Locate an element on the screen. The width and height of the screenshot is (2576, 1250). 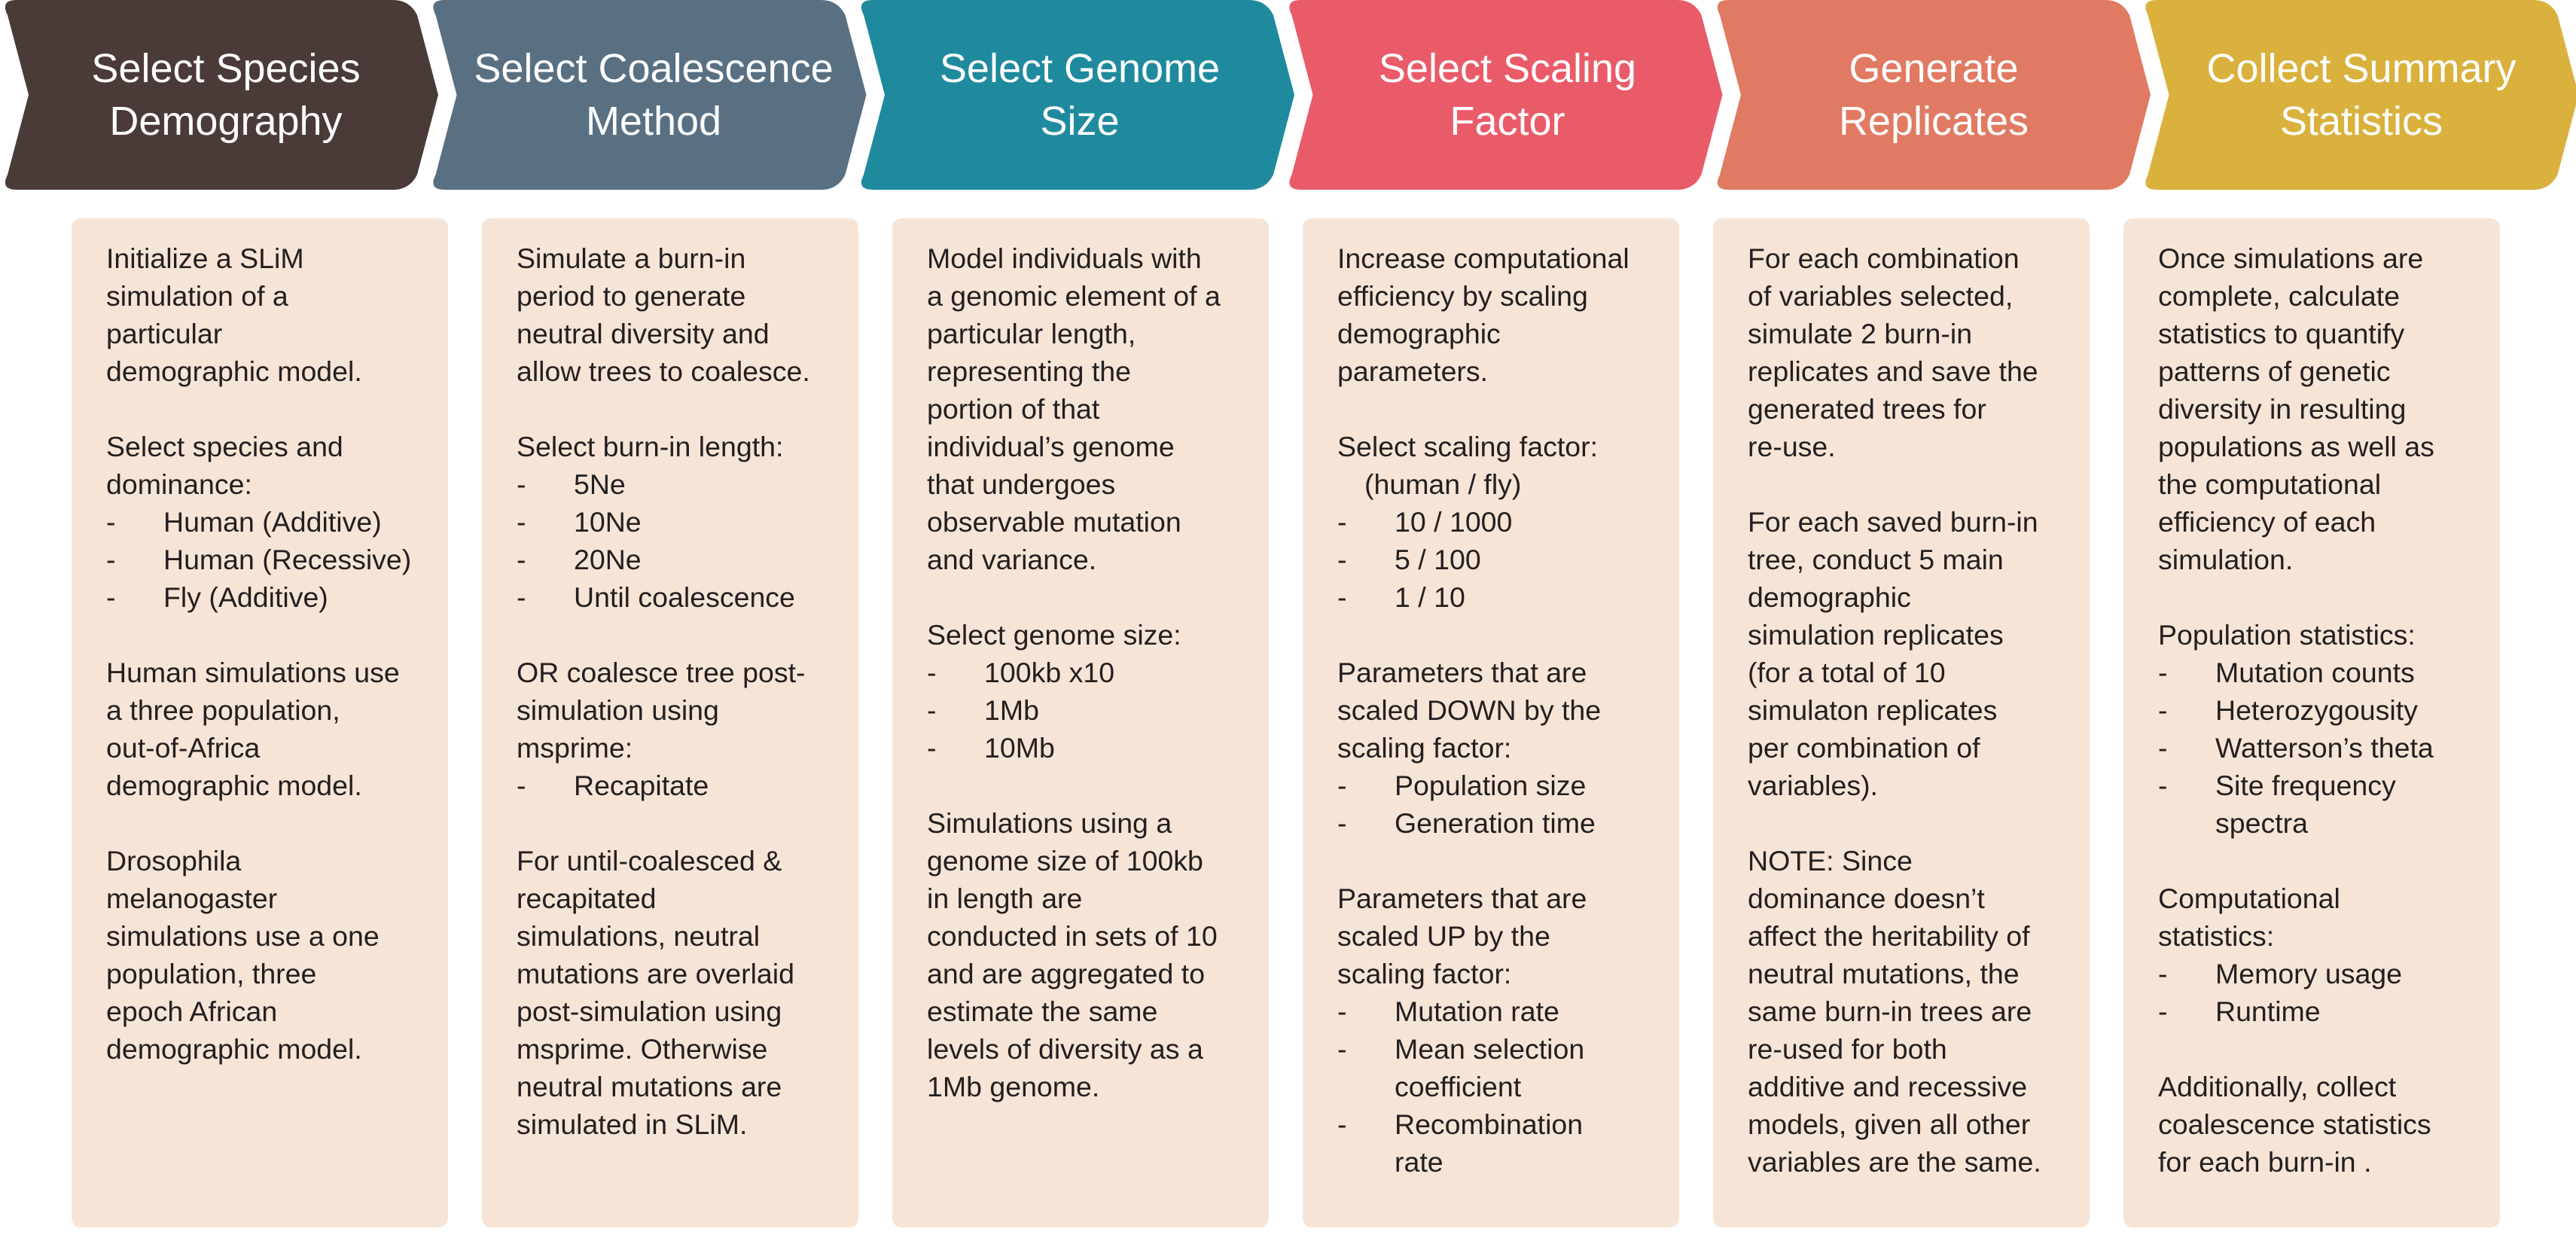
bullet-text: Mutation counts is located at coordinates (2315, 673).